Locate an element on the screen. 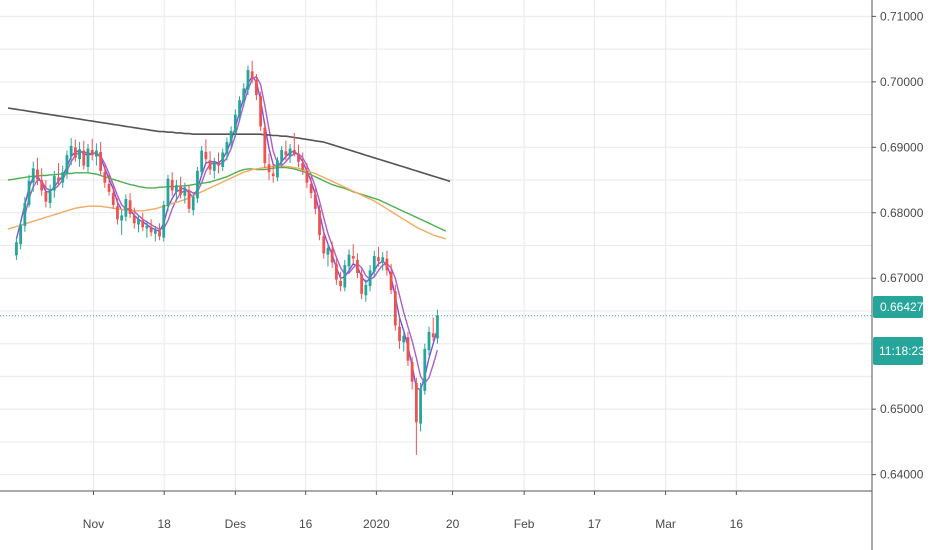 Image resolution: width=932 pixels, height=550 pixels. time-axis: Nov 18 Des 16 2020 20 Feb 17 Mar 16 is located at coordinates (413, 511).